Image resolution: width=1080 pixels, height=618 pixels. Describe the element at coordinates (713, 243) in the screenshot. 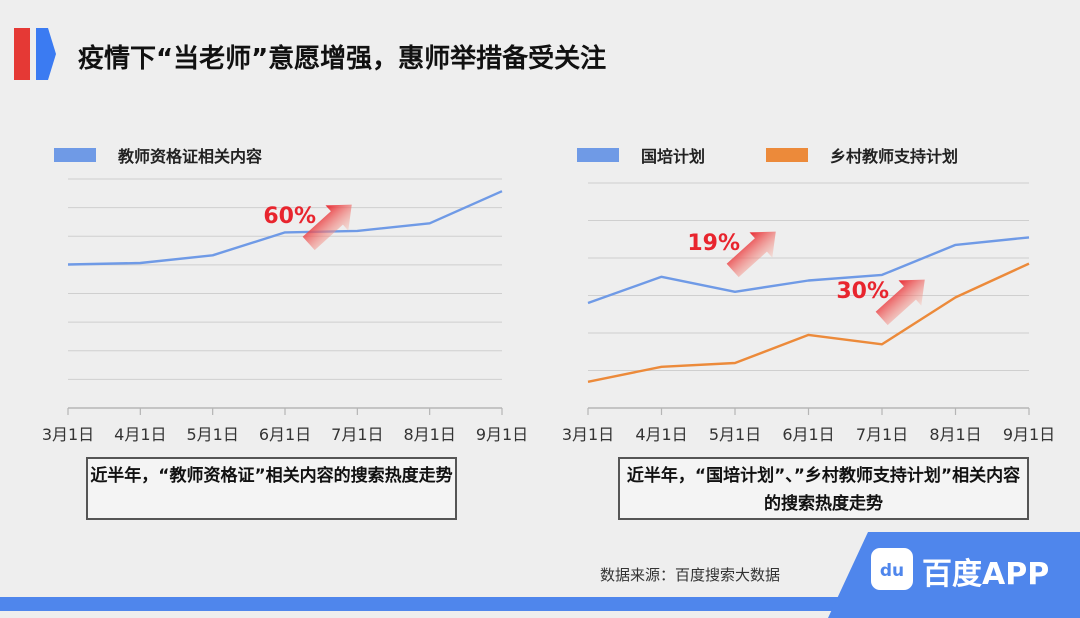

I see `growth-label: 19%` at that location.